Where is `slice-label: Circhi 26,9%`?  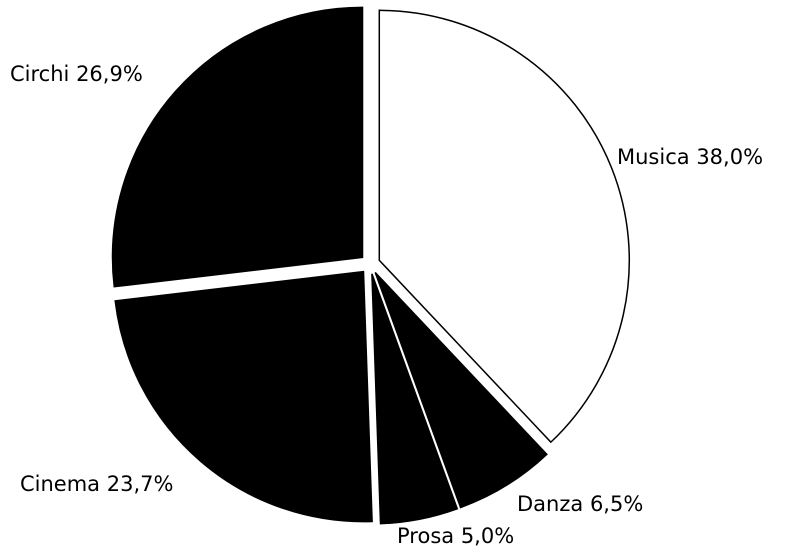
slice-label: Circhi 26,9% is located at coordinates (76, 74).